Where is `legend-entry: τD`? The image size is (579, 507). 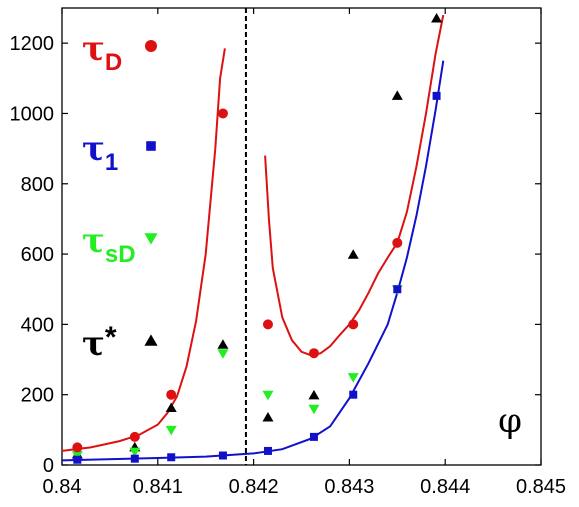
legend-entry: τD is located at coordinates (119, 52).